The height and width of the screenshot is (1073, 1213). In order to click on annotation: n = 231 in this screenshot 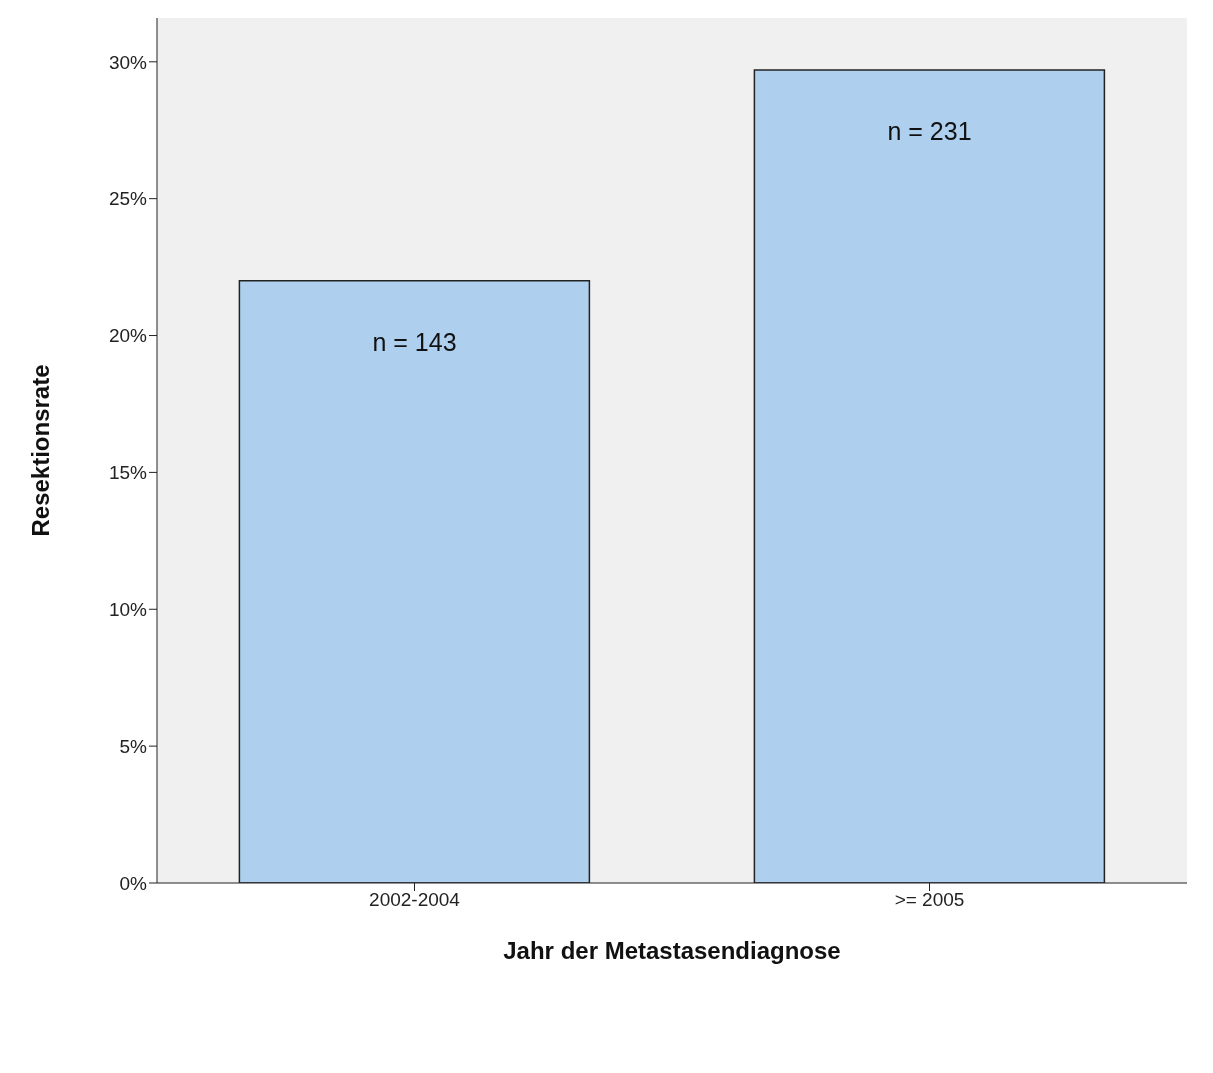, I will do `click(929, 130)`.